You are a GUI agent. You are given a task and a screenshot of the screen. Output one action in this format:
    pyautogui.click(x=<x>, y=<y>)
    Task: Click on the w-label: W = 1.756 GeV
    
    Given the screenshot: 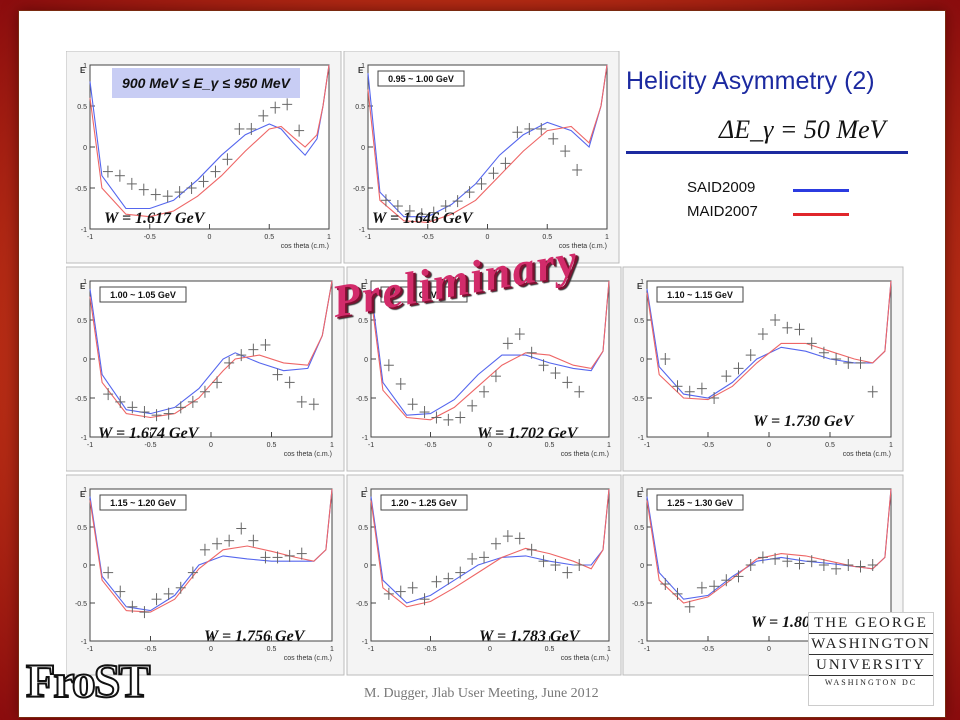 What is the action you would take?
    pyautogui.click(x=255, y=636)
    